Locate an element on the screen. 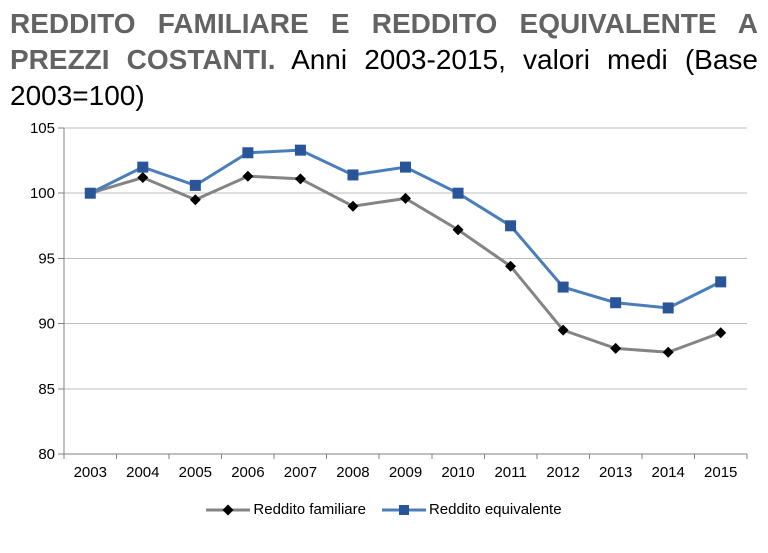 The height and width of the screenshot is (553, 768). y-axis-label: 100 is located at coordinates (42, 193).